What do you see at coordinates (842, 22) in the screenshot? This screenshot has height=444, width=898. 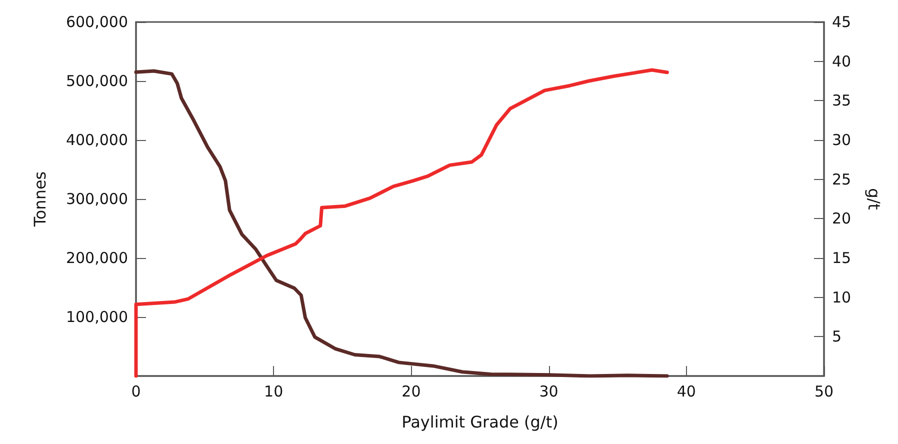 I see `y2-tick-label: 45` at bounding box center [842, 22].